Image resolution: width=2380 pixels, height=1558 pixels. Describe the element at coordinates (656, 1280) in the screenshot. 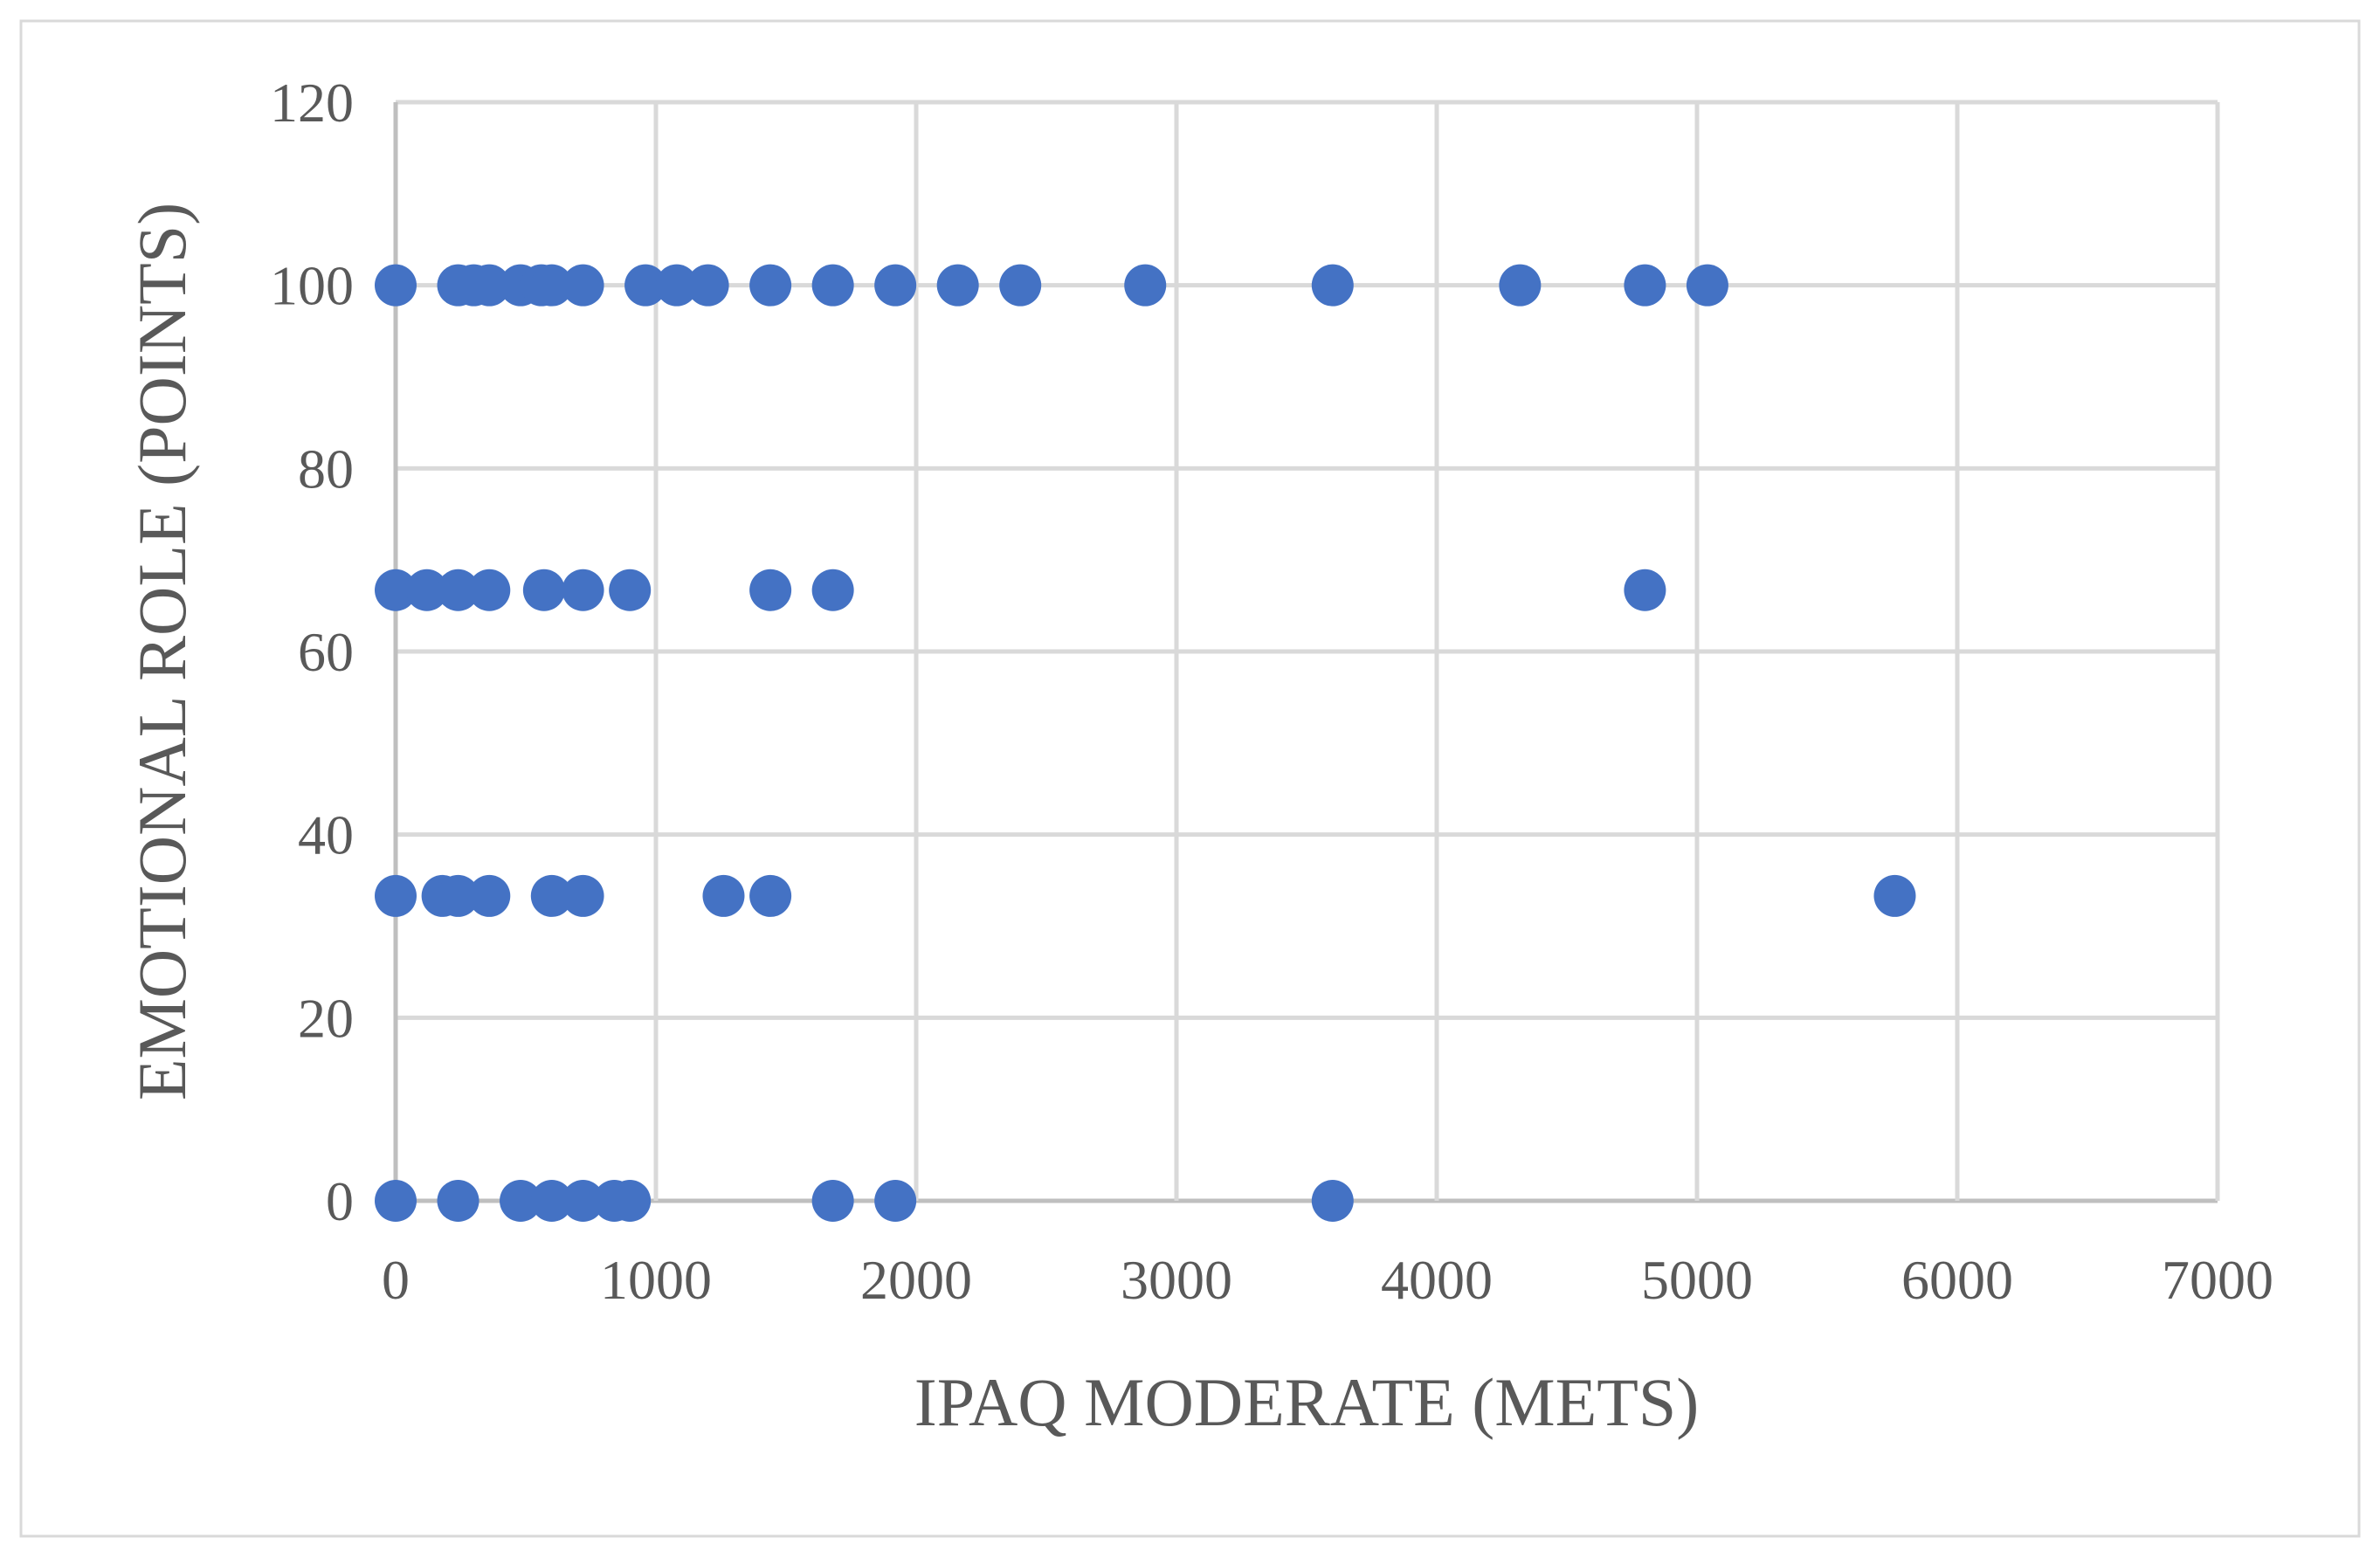

I see `x-tick-label: 1000` at that location.